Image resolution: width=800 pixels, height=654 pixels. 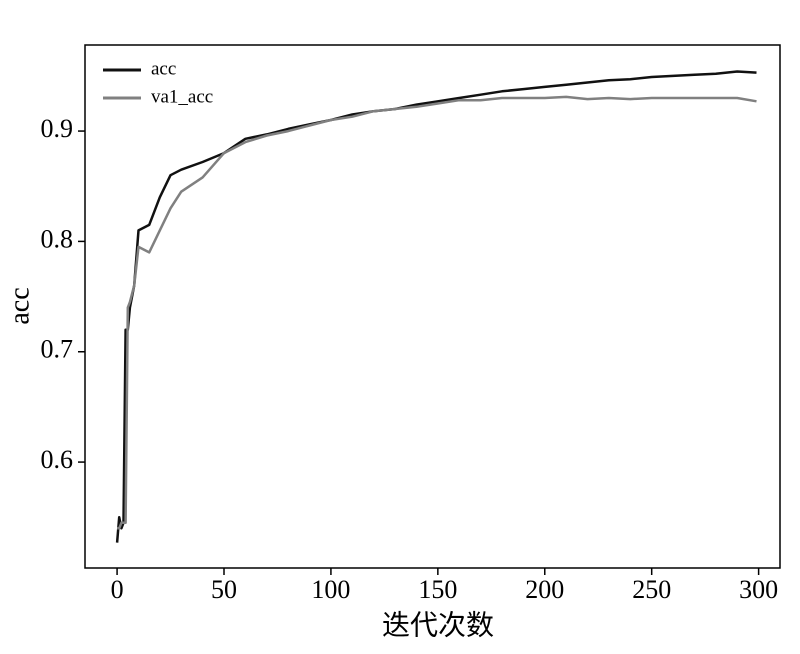 I want to click on legend-label: acc, so click(x=163, y=68).